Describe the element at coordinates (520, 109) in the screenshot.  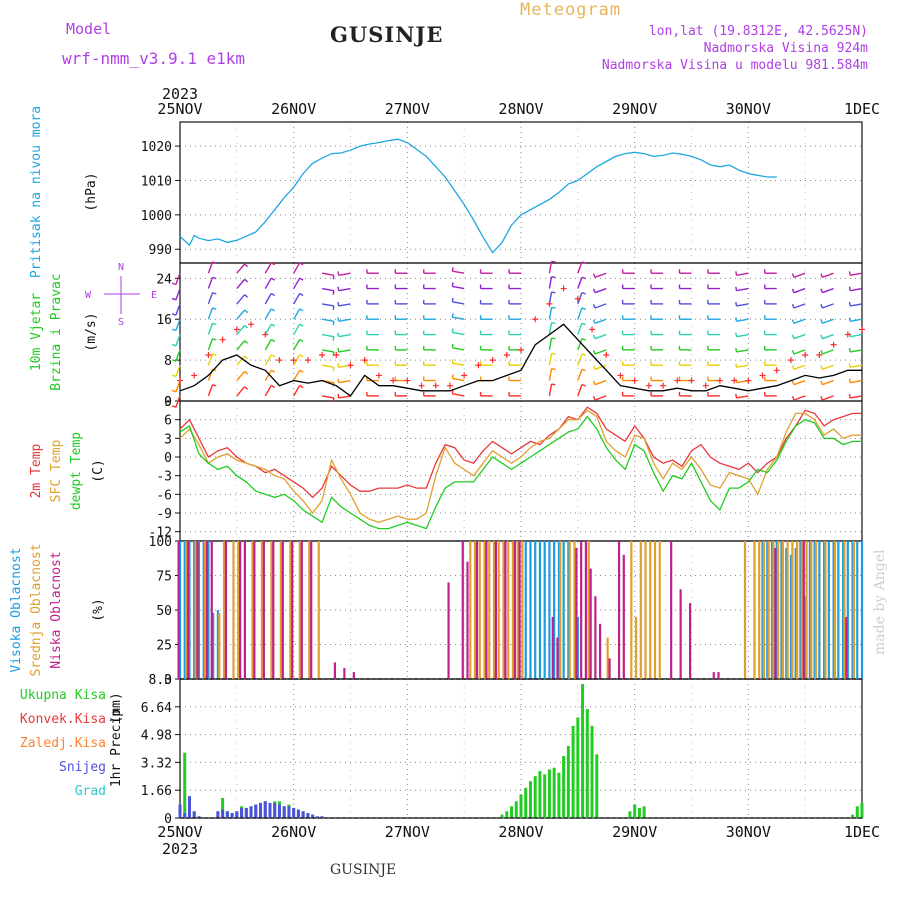
I see `time-label-top: 28NOV` at that location.